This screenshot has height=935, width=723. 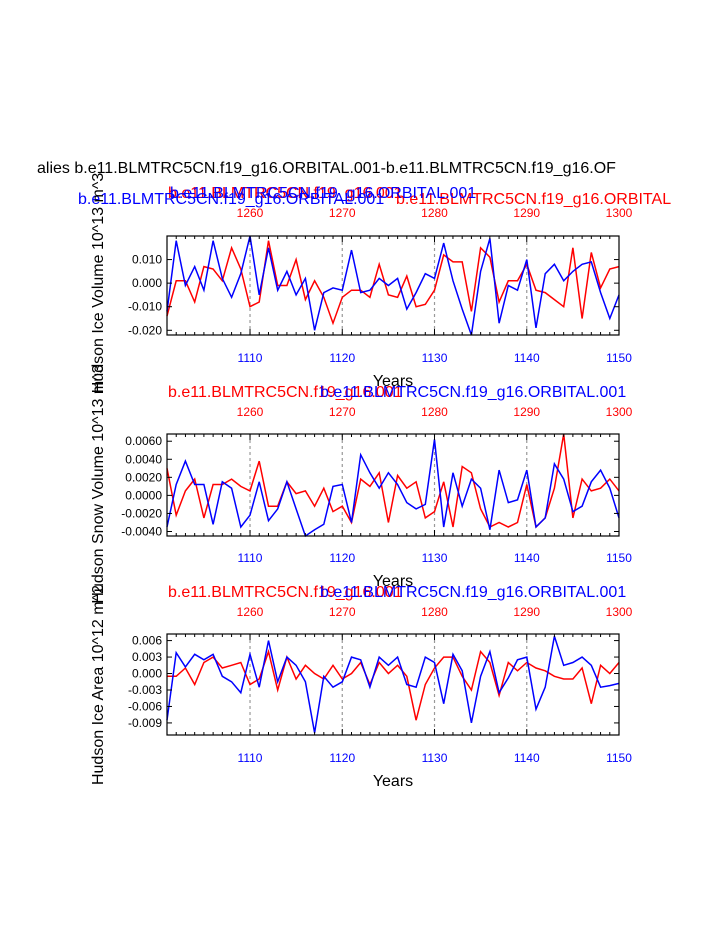 I want to click on y-tick-label: -0.010, so click(x=145, y=307).